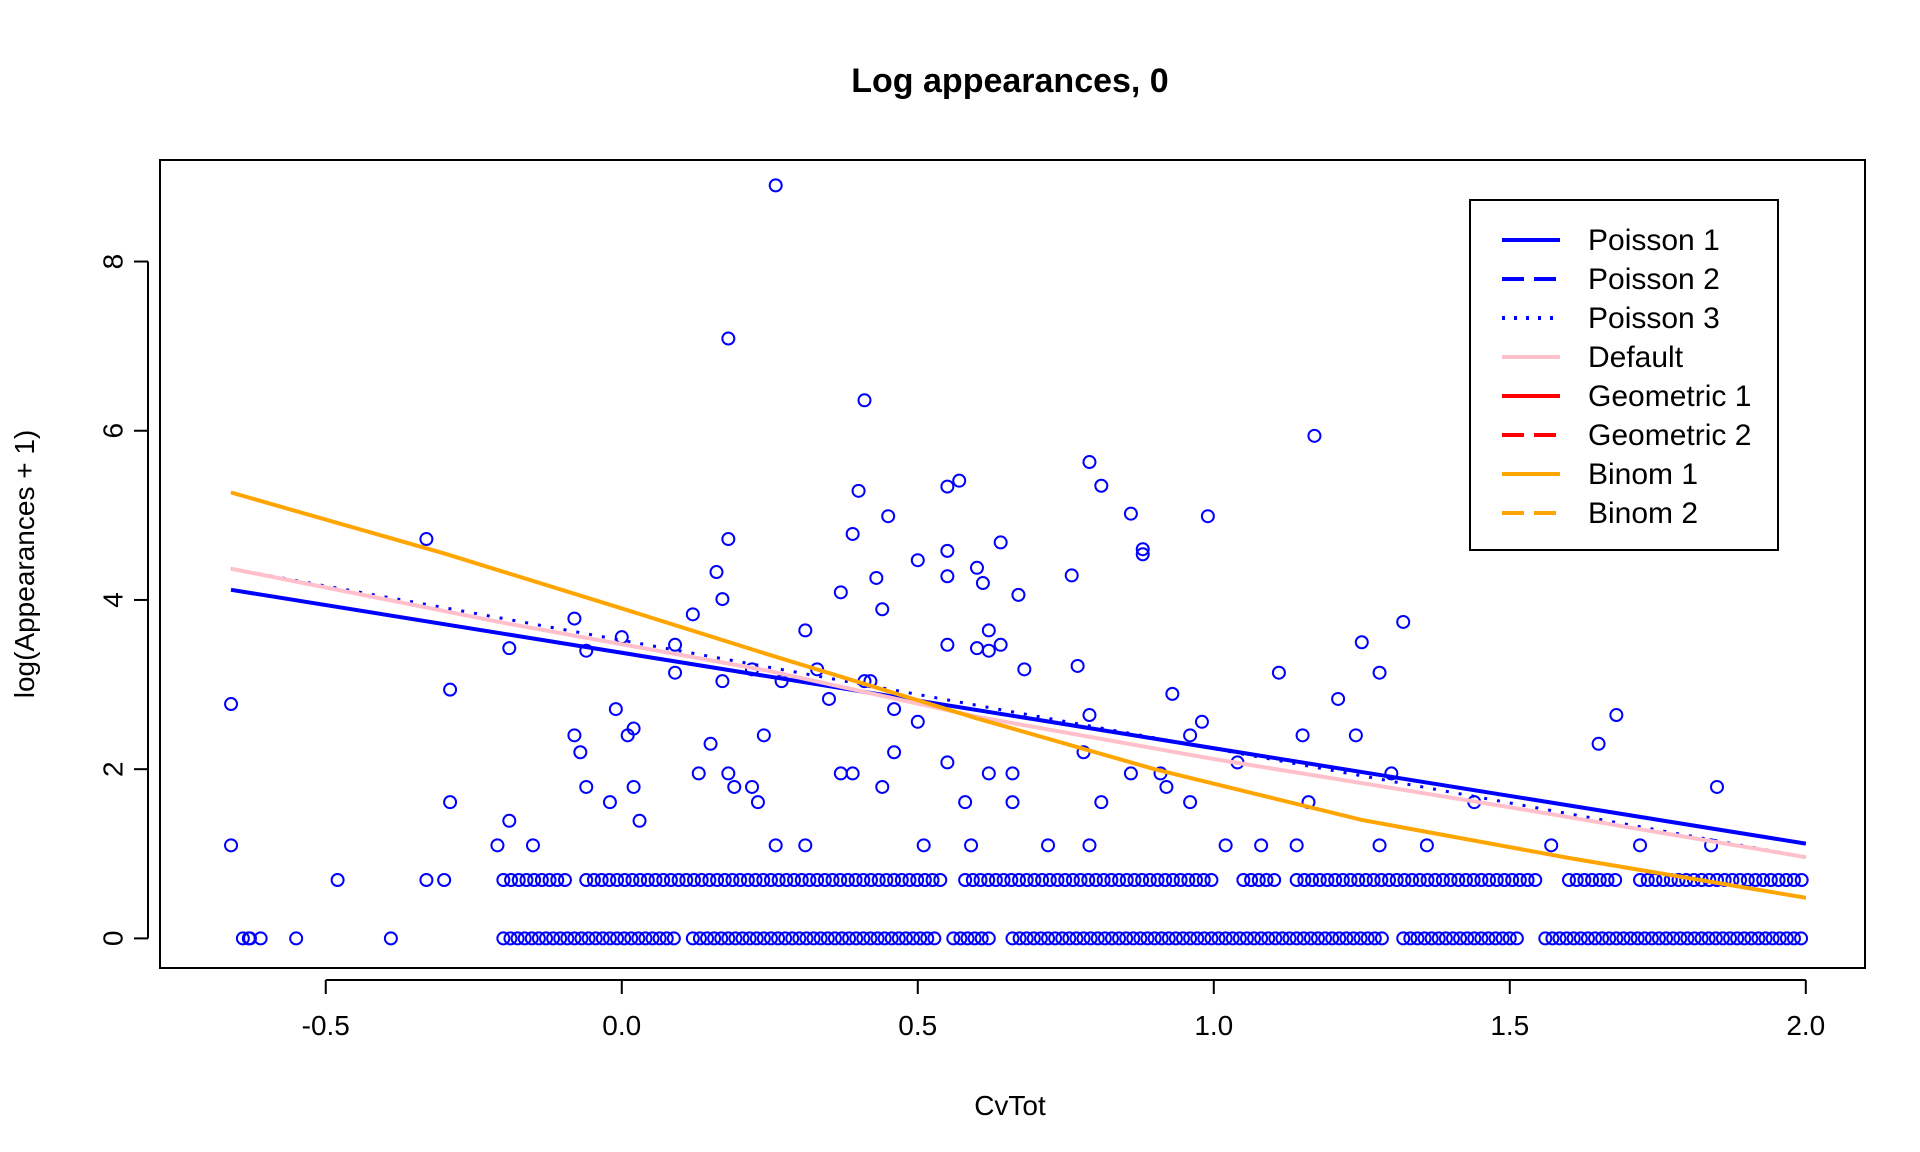 Image resolution: width=1920 pixels, height=1152 pixels. Describe the element at coordinates (1636, 357) in the screenshot. I see `legend-label: Default` at that location.